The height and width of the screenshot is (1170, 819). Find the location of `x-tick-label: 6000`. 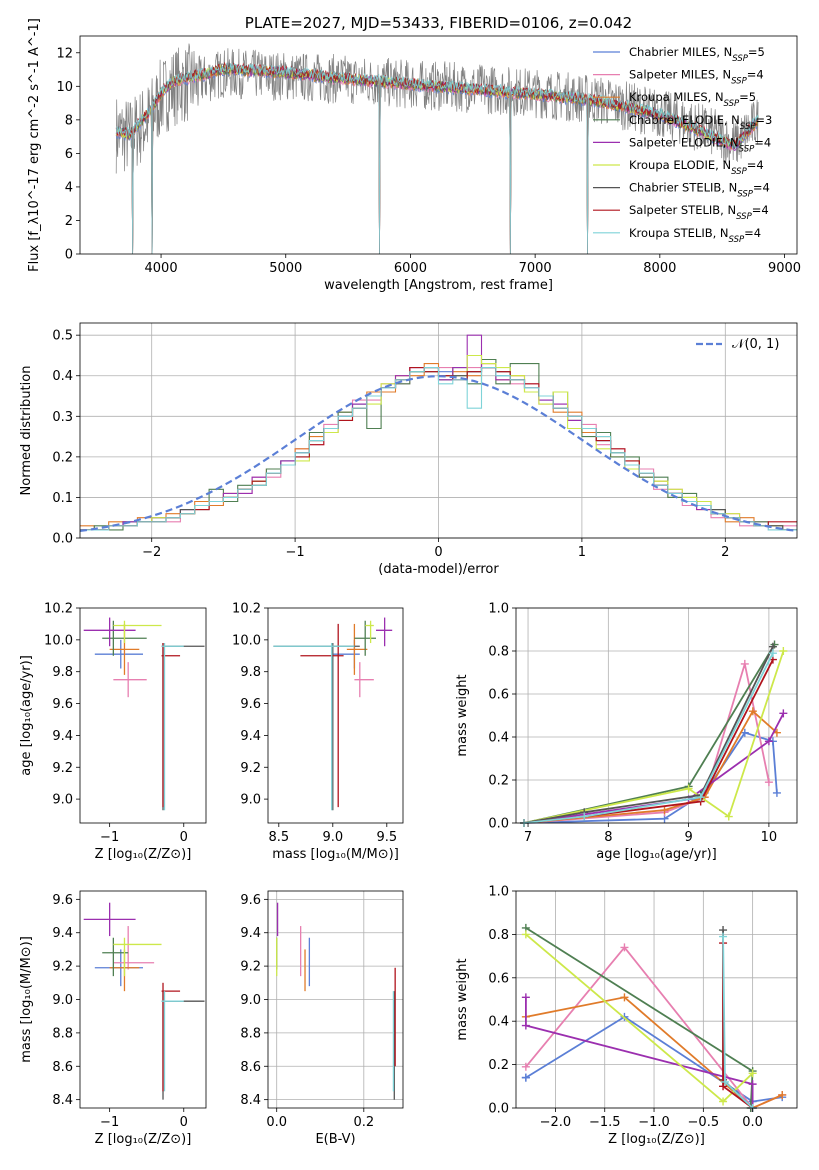

x-tick-label: 6000 is located at coordinates (410, 268).